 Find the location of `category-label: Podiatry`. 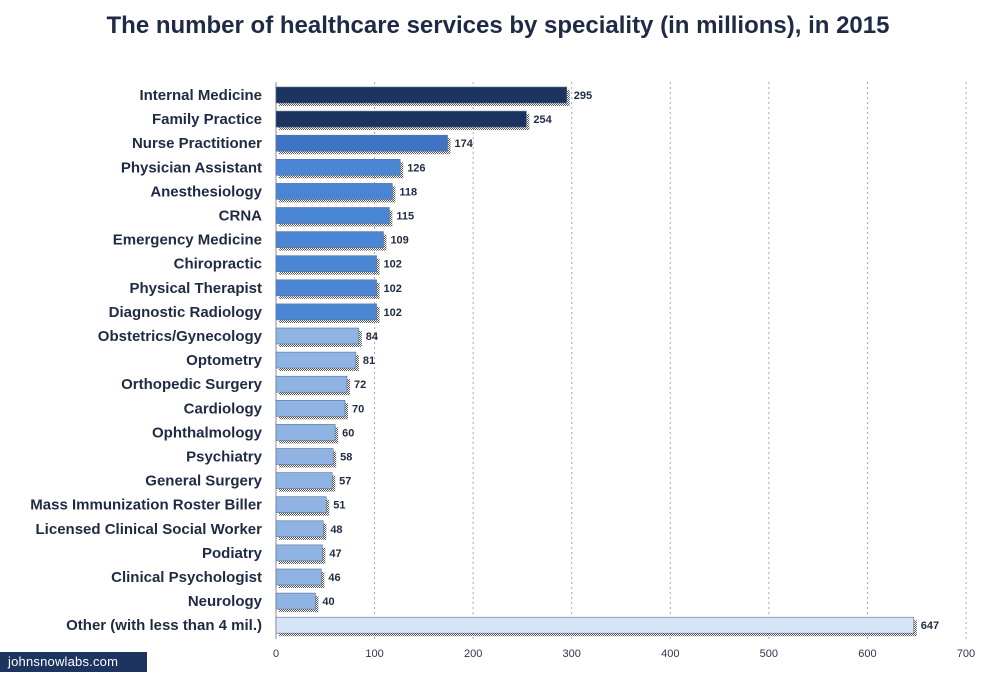

category-label: Podiatry is located at coordinates (232, 553).